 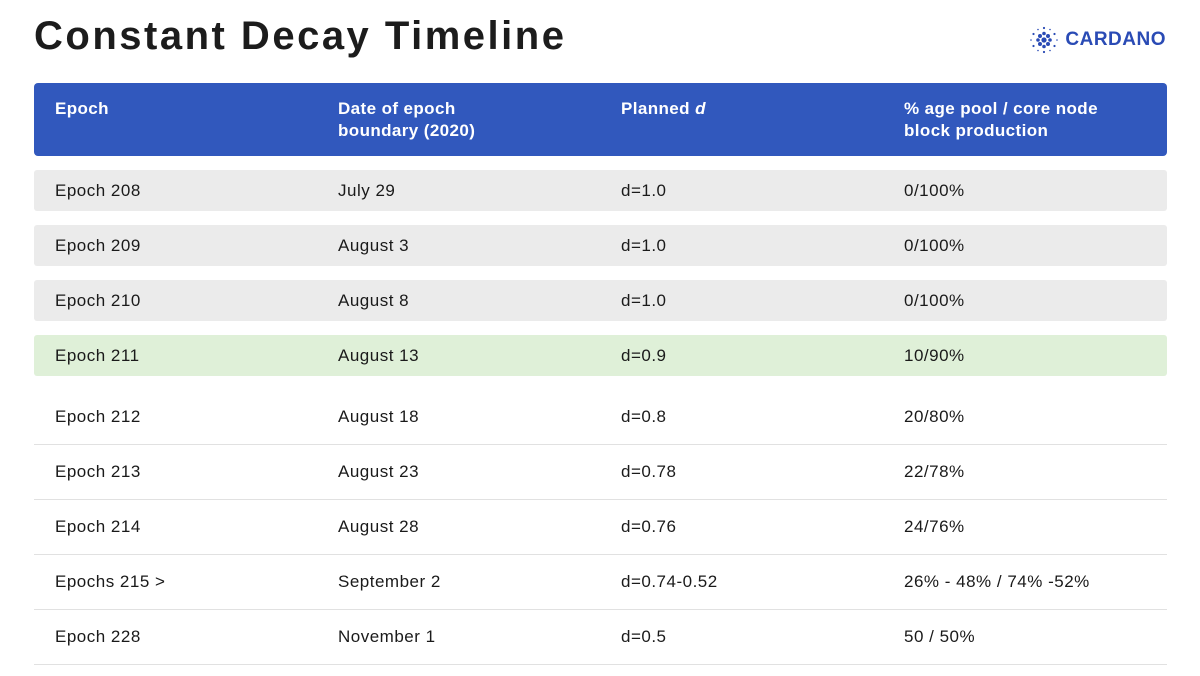 I want to click on cardano-logo: CARDANO, so click(x=1097, y=40).